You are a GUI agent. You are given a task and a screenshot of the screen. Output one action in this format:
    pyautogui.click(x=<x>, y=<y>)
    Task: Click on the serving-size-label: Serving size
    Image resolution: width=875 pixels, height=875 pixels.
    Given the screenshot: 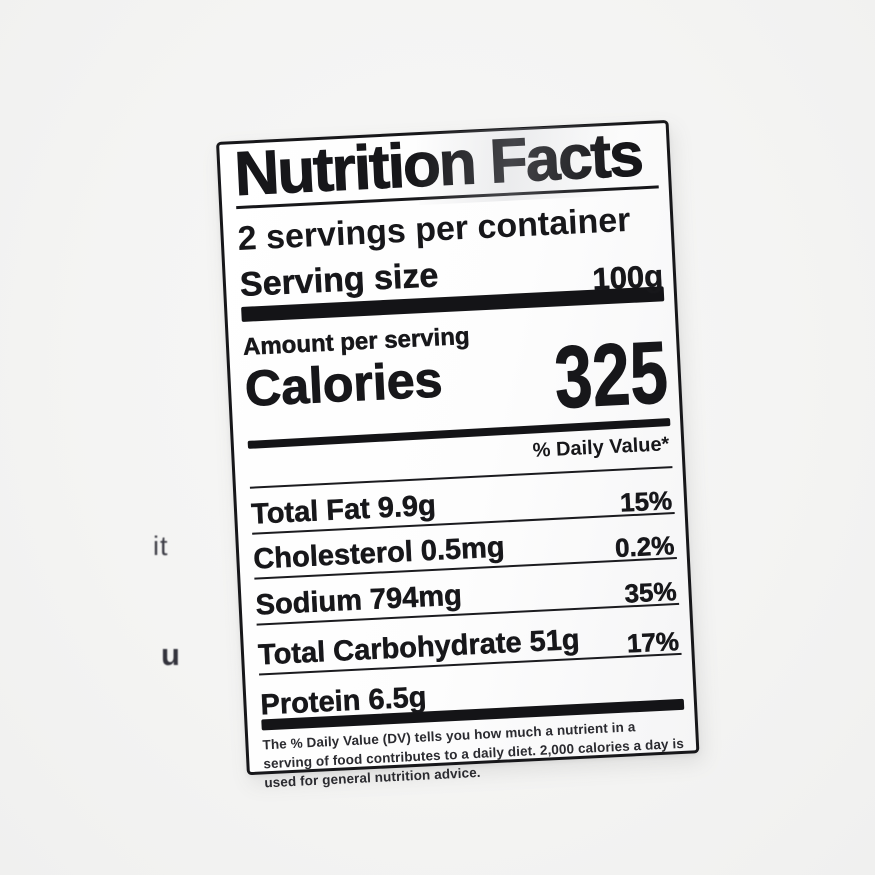 What is the action you would take?
    pyautogui.click(x=339, y=280)
    